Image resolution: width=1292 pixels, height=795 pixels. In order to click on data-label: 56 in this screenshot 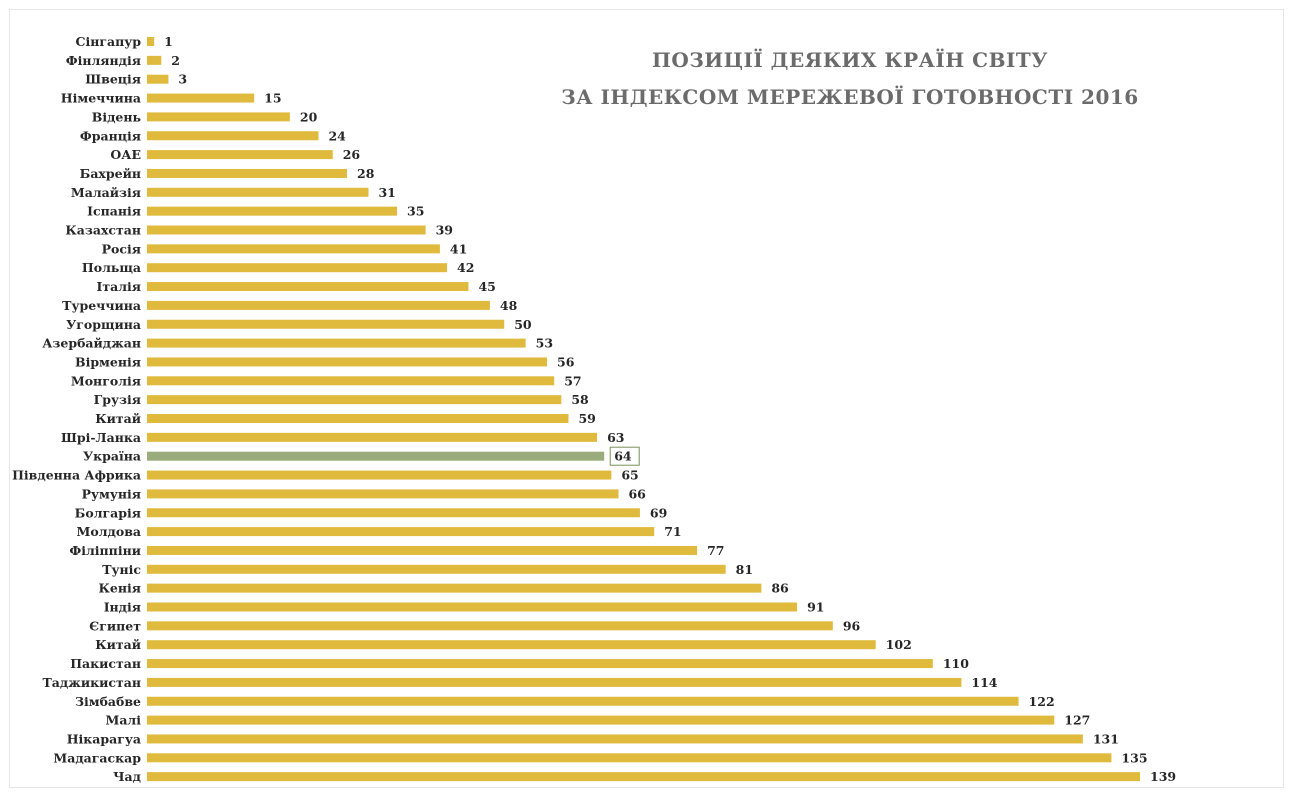, I will do `click(566, 361)`.